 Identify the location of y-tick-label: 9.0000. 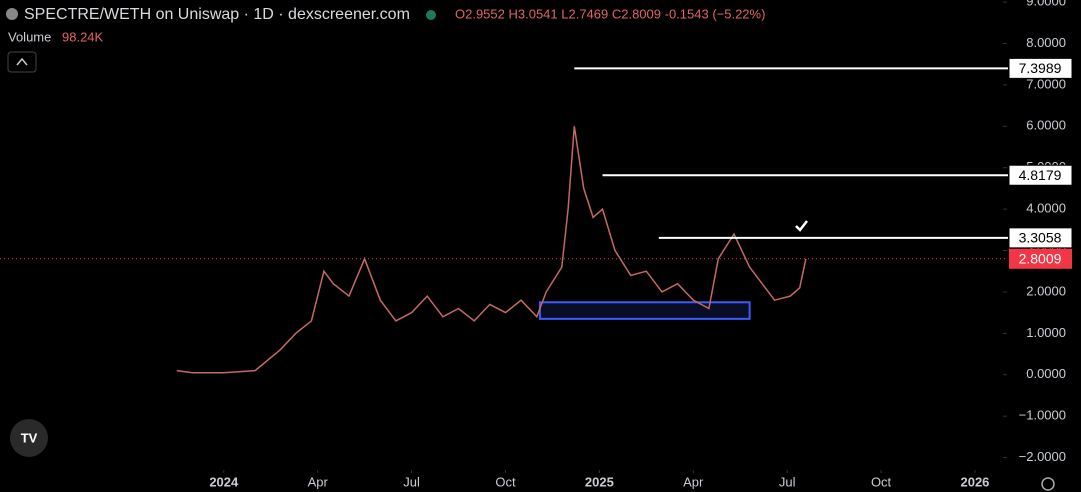
(1046, 4).